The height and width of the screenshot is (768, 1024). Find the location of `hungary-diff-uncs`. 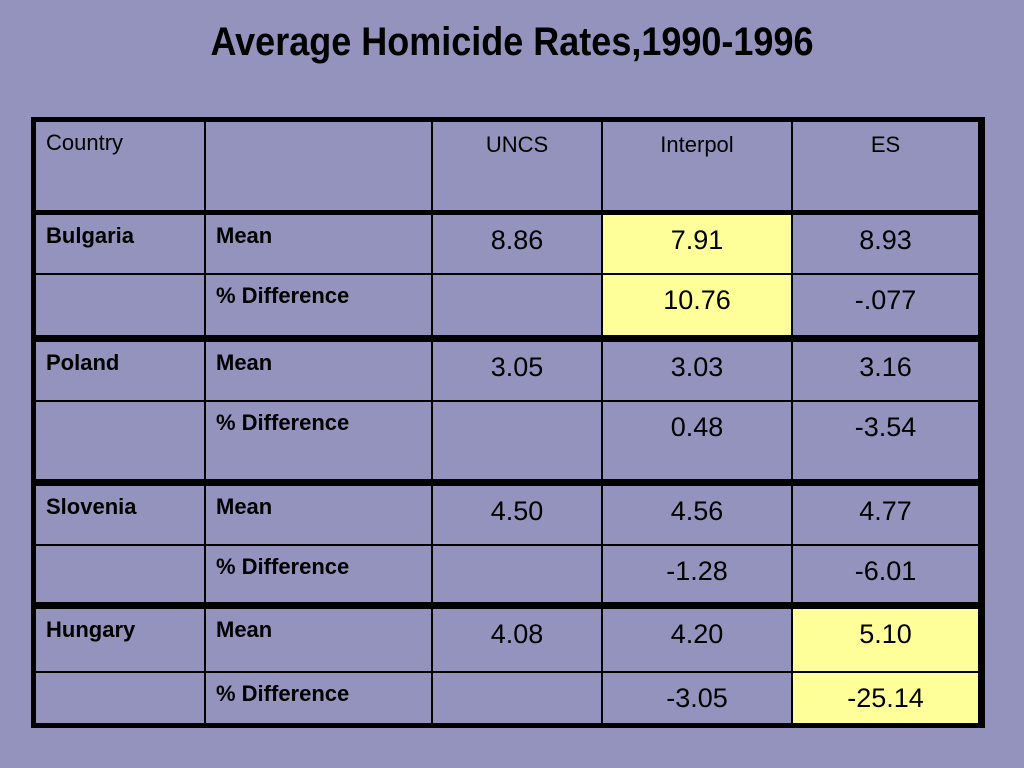

hungary-diff-uncs is located at coordinates (517, 698).